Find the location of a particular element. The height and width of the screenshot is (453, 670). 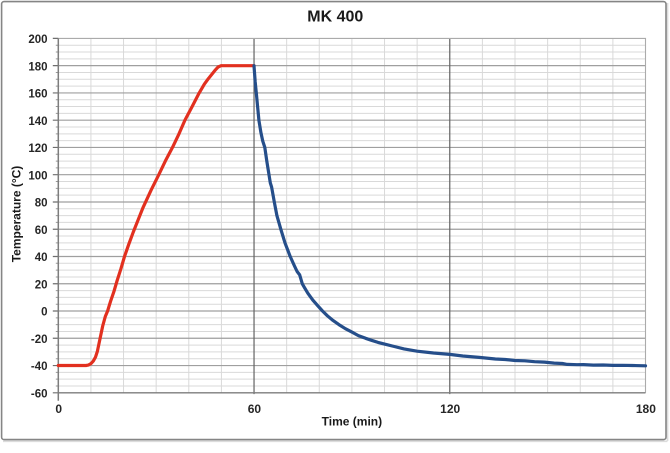

svg-text: MK 400 is located at coordinates (335, 17).